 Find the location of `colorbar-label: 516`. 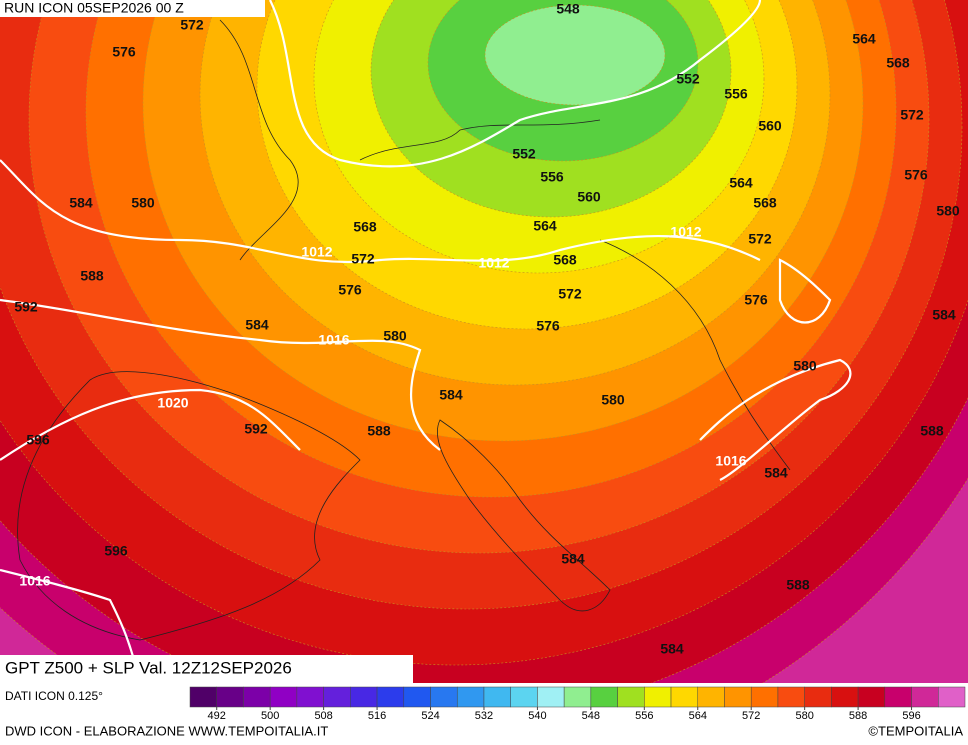

colorbar-label: 516 is located at coordinates (377, 716).